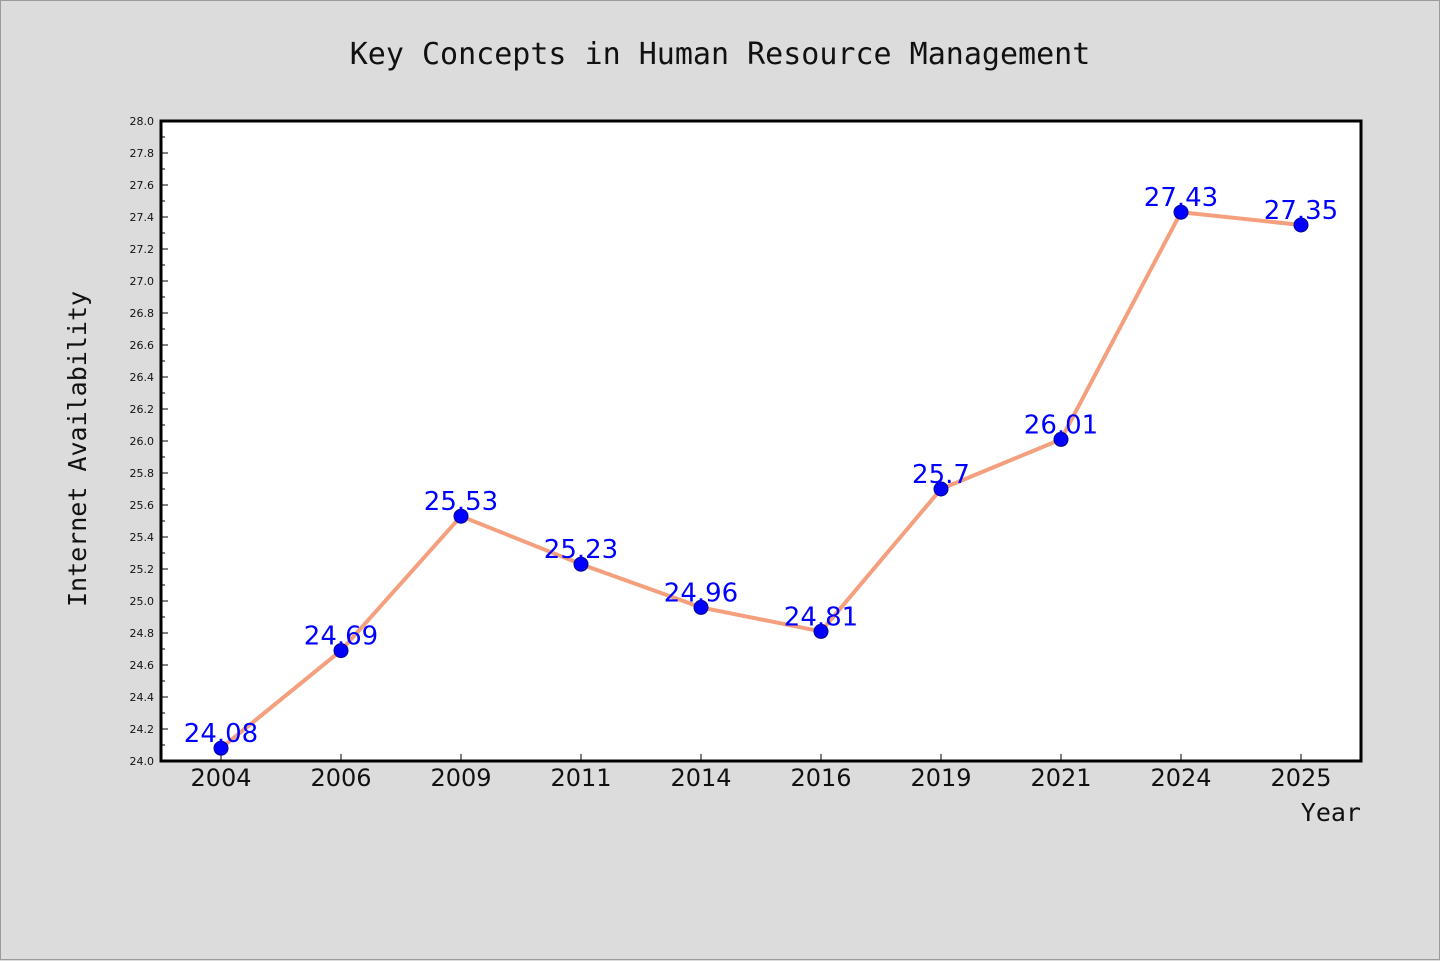 The height and width of the screenshot is (961, 1440). What do you see at coordinates (142, 729) in the screenshot?
I see `y-tick-label: 24.2` at bounding box center [142, 729].